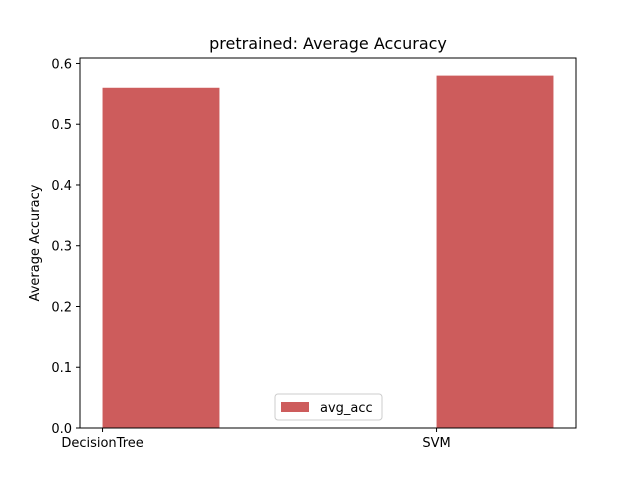 The height and width of the screenshot is (480, 640). I want to click on y-axis-label: Average Accuracy, so click(35, 242).